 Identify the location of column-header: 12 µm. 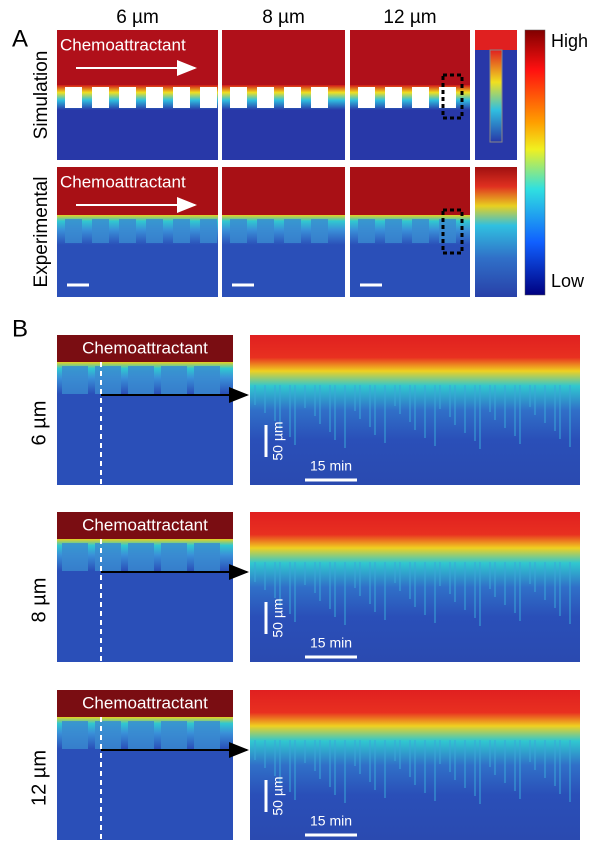
(409, 17).